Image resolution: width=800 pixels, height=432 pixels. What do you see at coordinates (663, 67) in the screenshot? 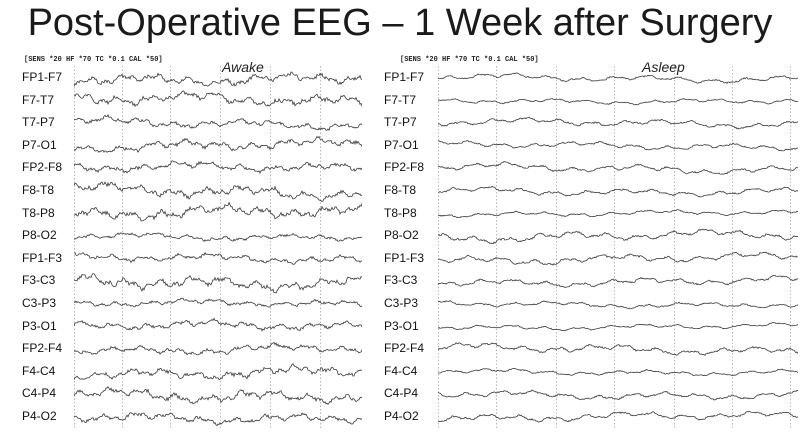
I see `state-label-asleep: Asleep` at bounding box center [663, 67].